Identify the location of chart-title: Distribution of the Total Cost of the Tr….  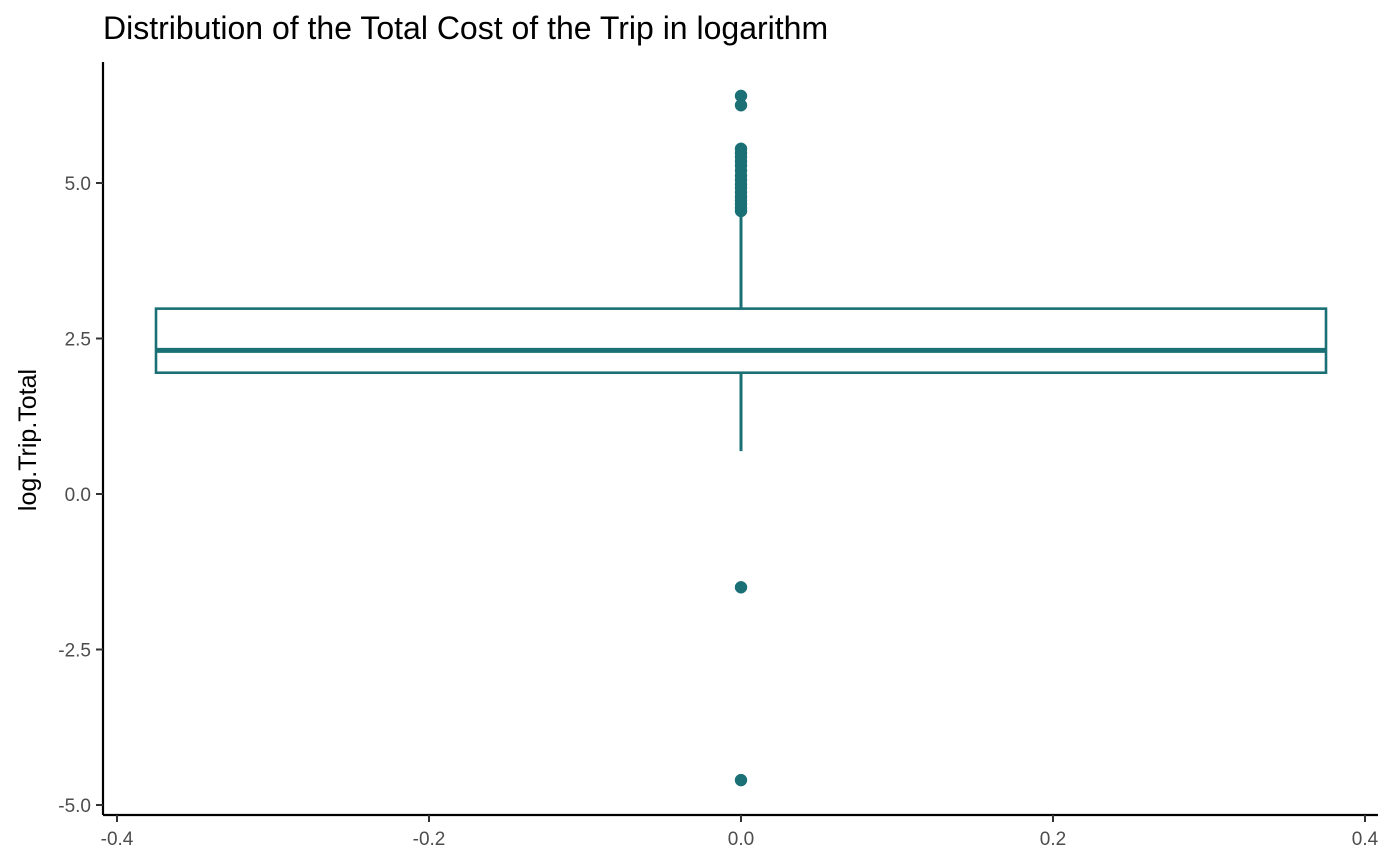
(465, 28).